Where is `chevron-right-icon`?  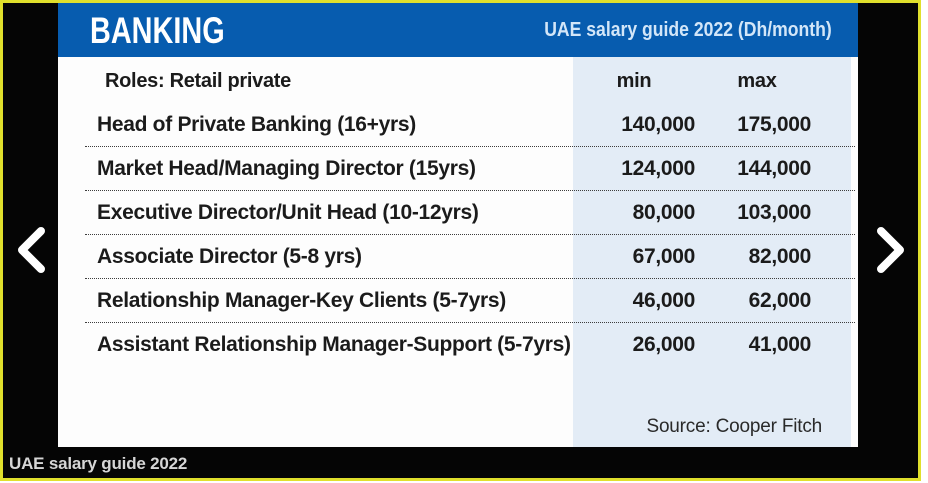
chevron-right-icon is located at coordinates (891, 250).